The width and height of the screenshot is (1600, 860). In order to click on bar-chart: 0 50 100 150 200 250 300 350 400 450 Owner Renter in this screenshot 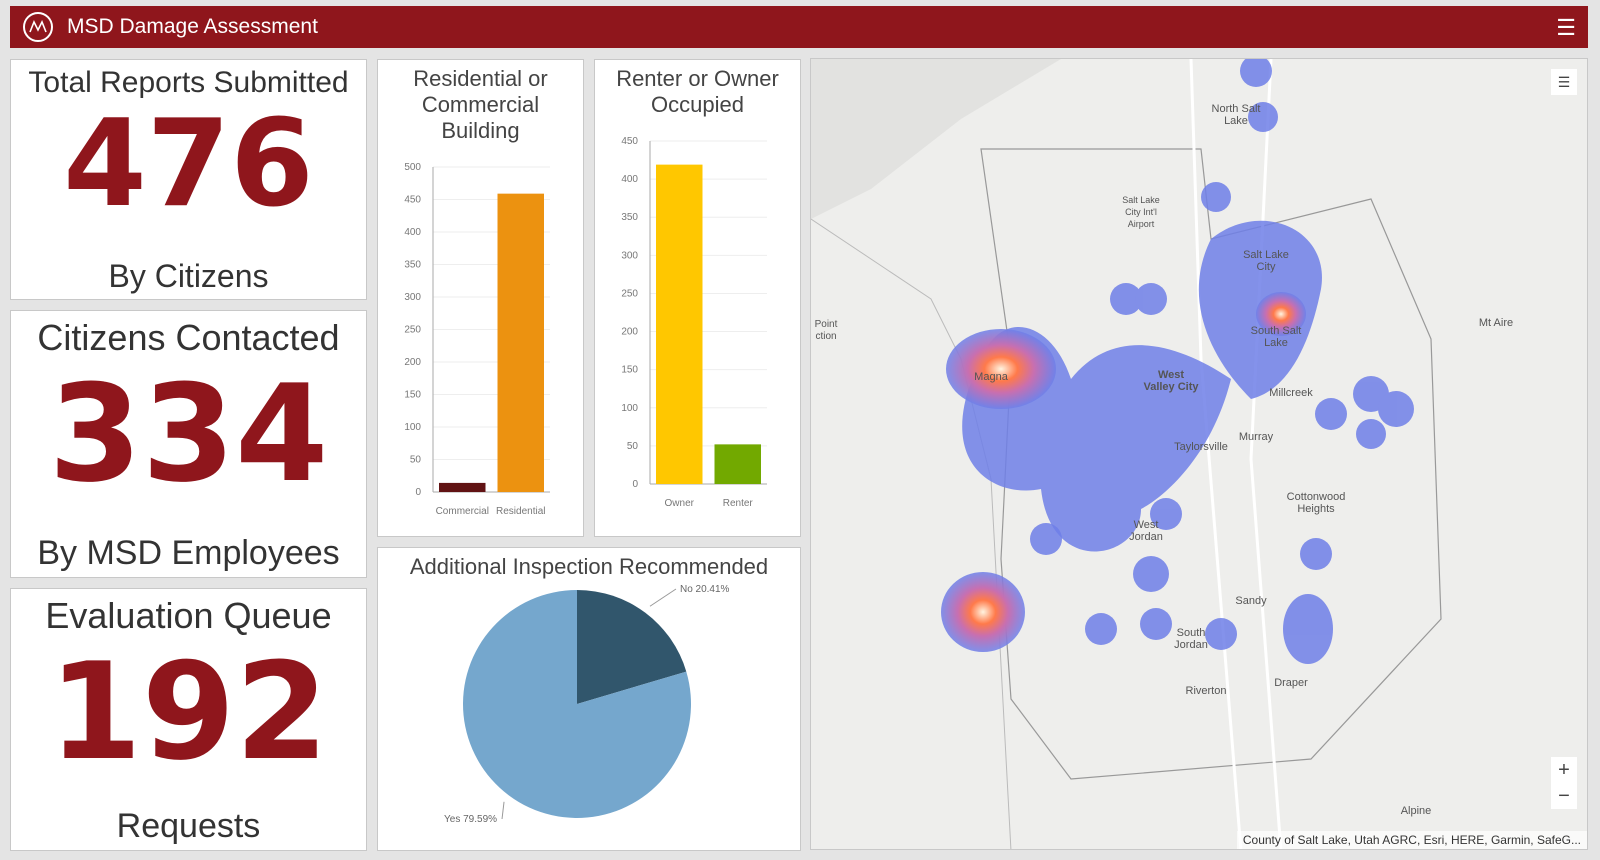, I will do `click(694, 322)`.